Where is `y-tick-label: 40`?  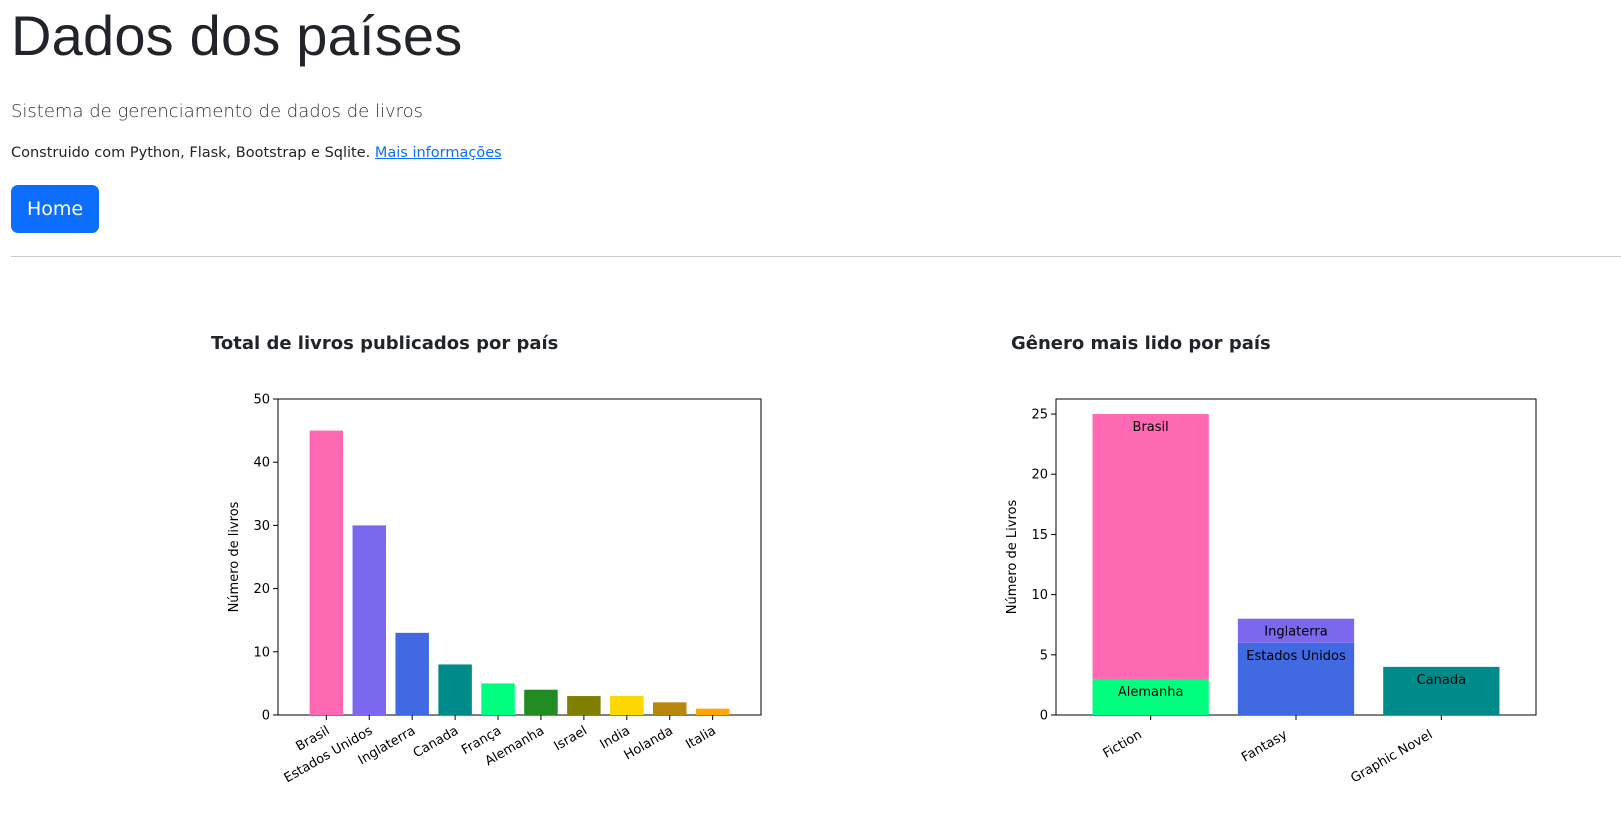
y-tick-label: 40 is located at coordinates (261, 463).